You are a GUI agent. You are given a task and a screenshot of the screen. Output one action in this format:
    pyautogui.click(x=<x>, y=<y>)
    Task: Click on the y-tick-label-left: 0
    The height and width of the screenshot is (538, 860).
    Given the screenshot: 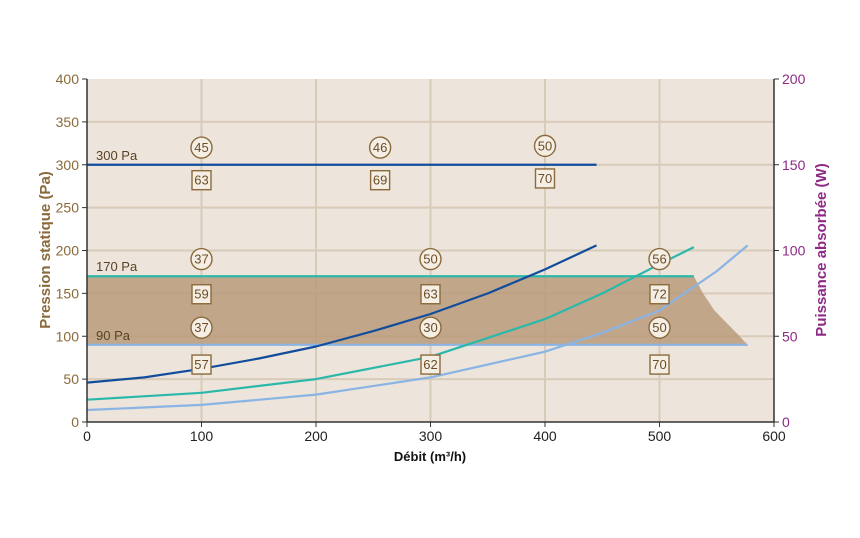 What is the action you would take?
    pyautogui.click(x=75, y=422)
    